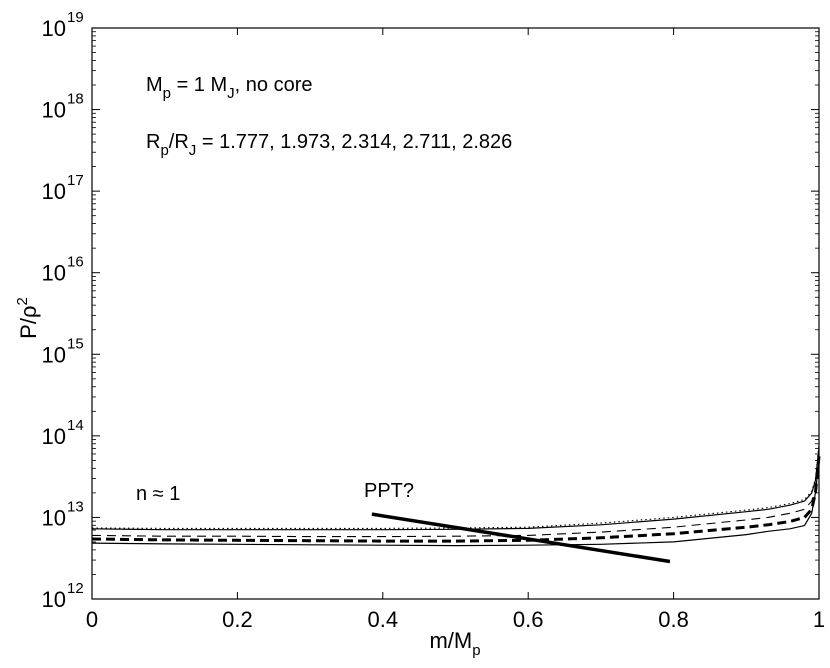 Image resolution: width=830 pixels, height=668 pixels. Describe the element at coordinates (92, 619) in the screenshot. I see `x-tick-label: 0` at that location.